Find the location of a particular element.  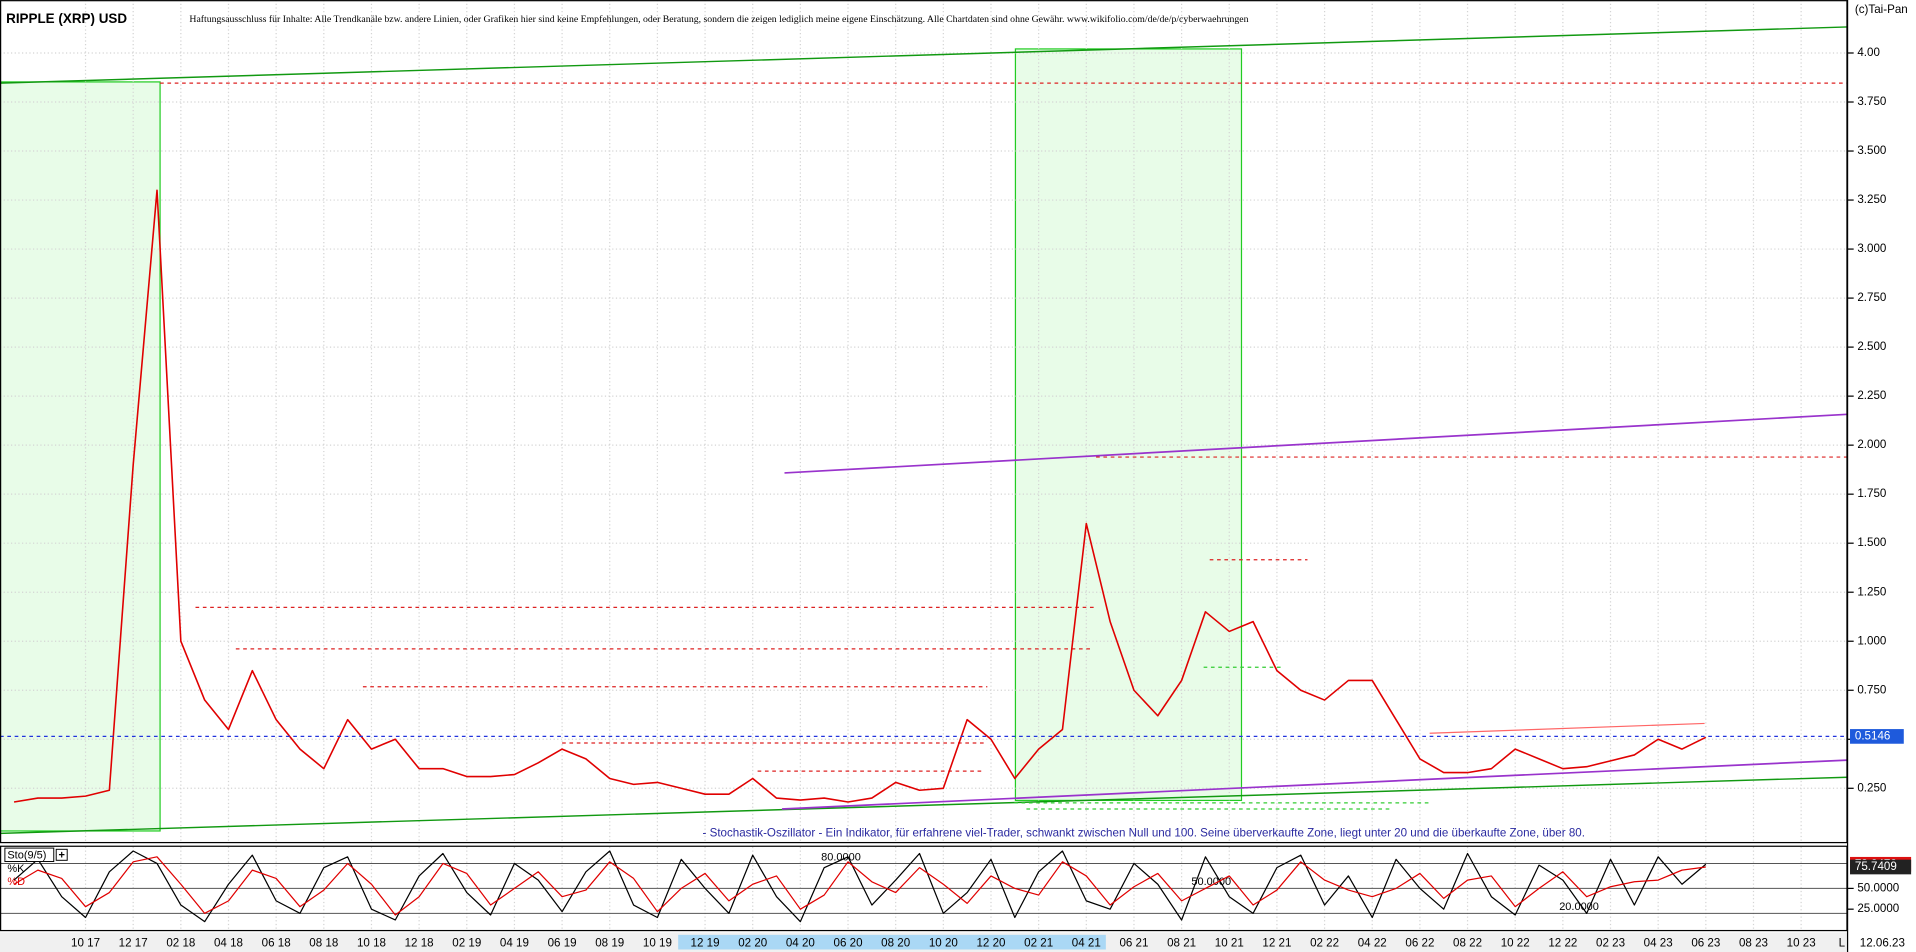

indicator-title: Sto(9/5) is located at coordinates (26, 855).